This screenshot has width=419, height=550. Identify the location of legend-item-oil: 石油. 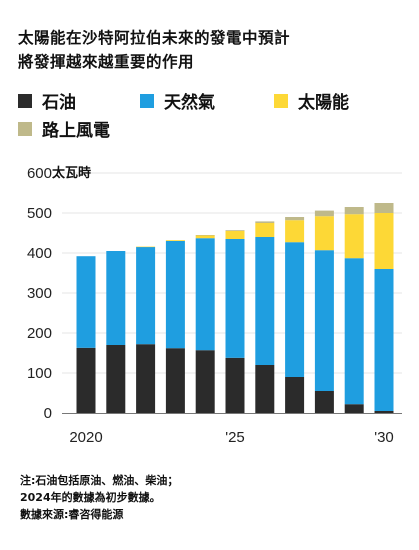
(47, 100).